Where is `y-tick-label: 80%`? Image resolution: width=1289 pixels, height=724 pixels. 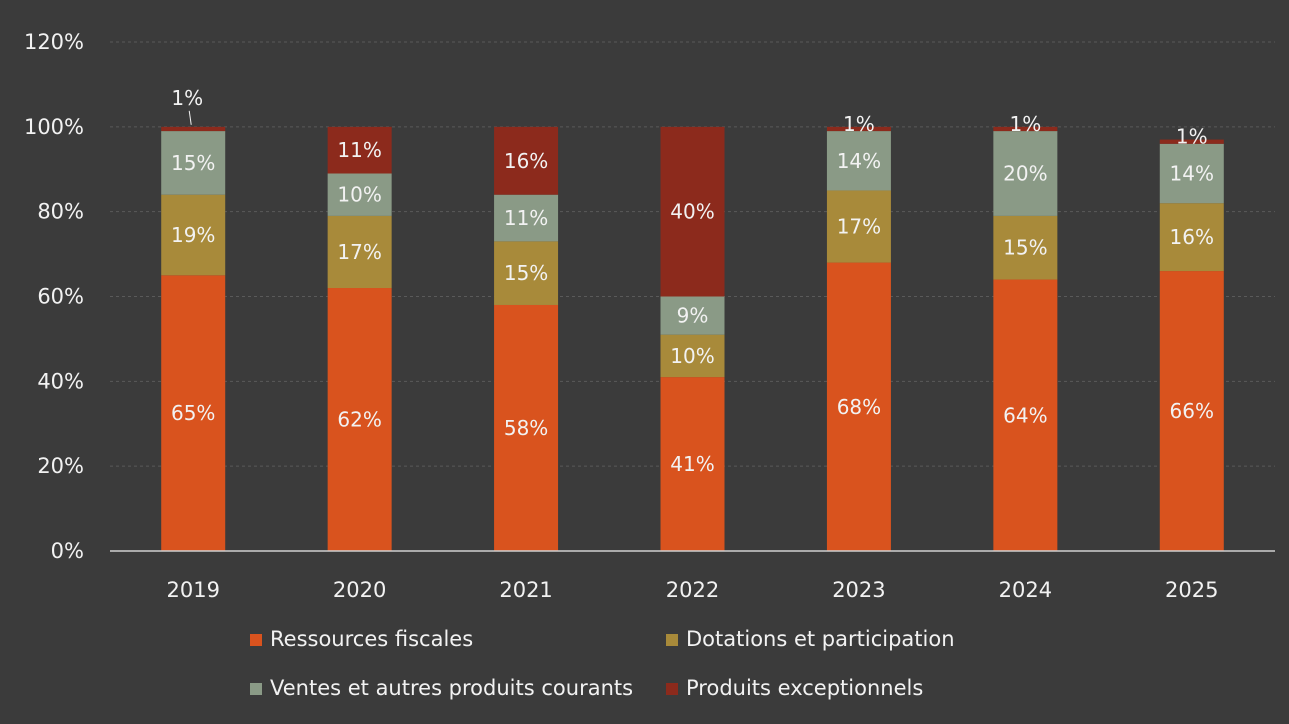
y-tick-label: 80% is located at coordinates (60, 212).